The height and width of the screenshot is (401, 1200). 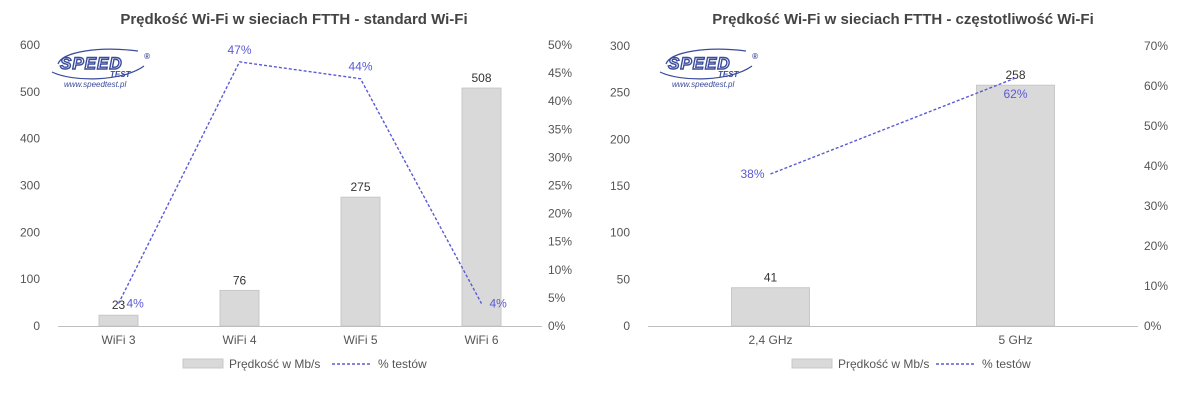 I want to click on x-tick-label: WiFi 3, so click(x=119, y=340).